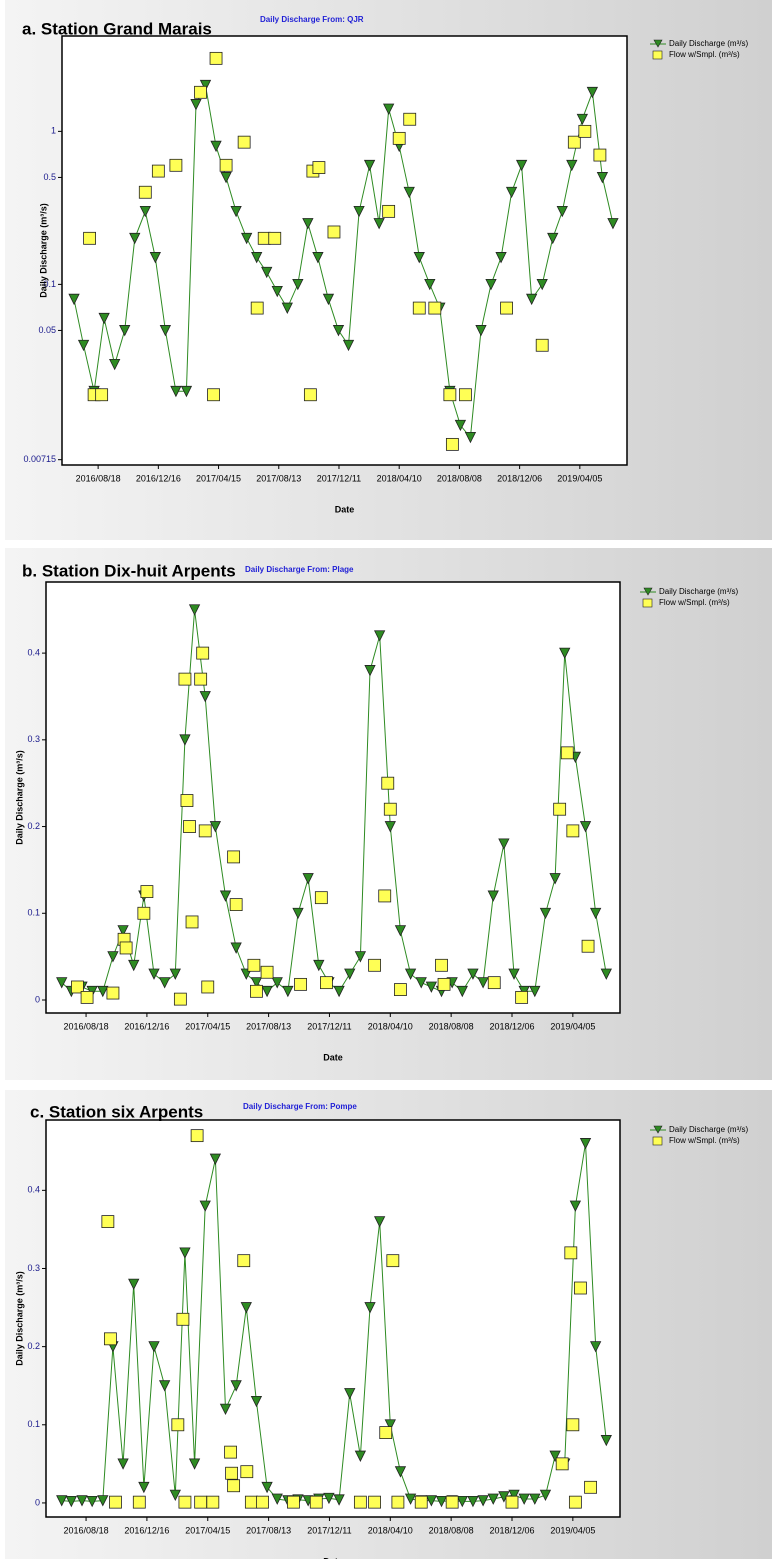  What do you see at coordinates (49, 177) in the screenshot?
I see `y-tick-label: 0.5` at bounding box center [49, 177].